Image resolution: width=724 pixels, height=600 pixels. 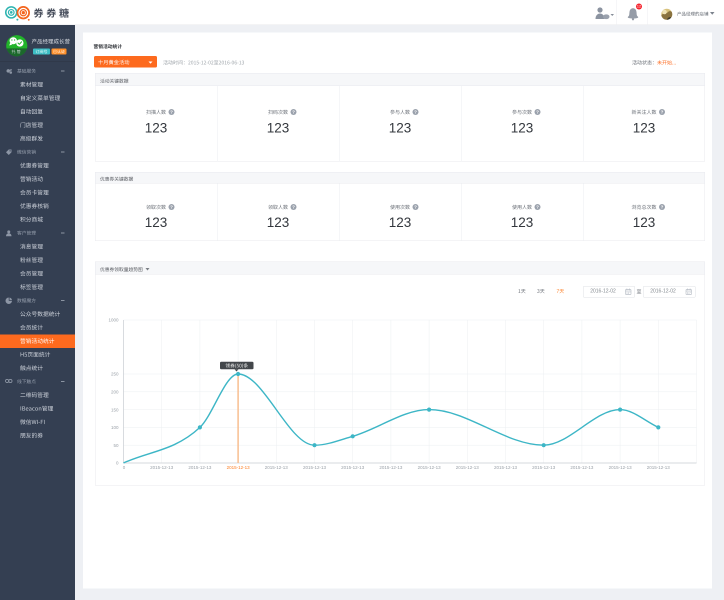 What do you see at coordinates (115, 374) in the screenshot?
I see `svg-text: 250` at bounding box center [115, 374].